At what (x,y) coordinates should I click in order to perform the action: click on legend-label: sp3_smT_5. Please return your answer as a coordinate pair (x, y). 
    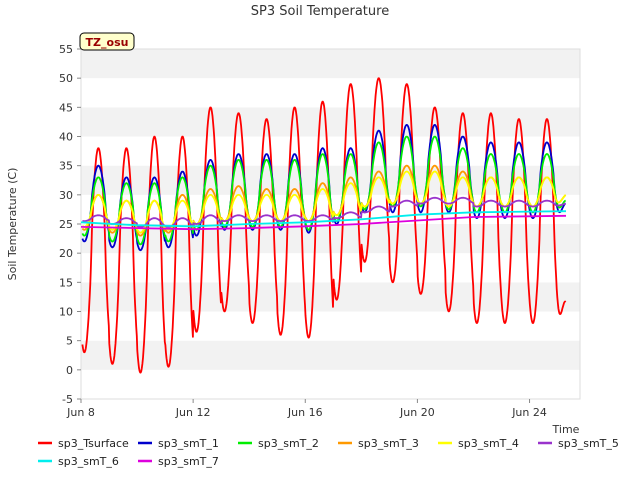
    Looking at the image, I should click on (588, 443).